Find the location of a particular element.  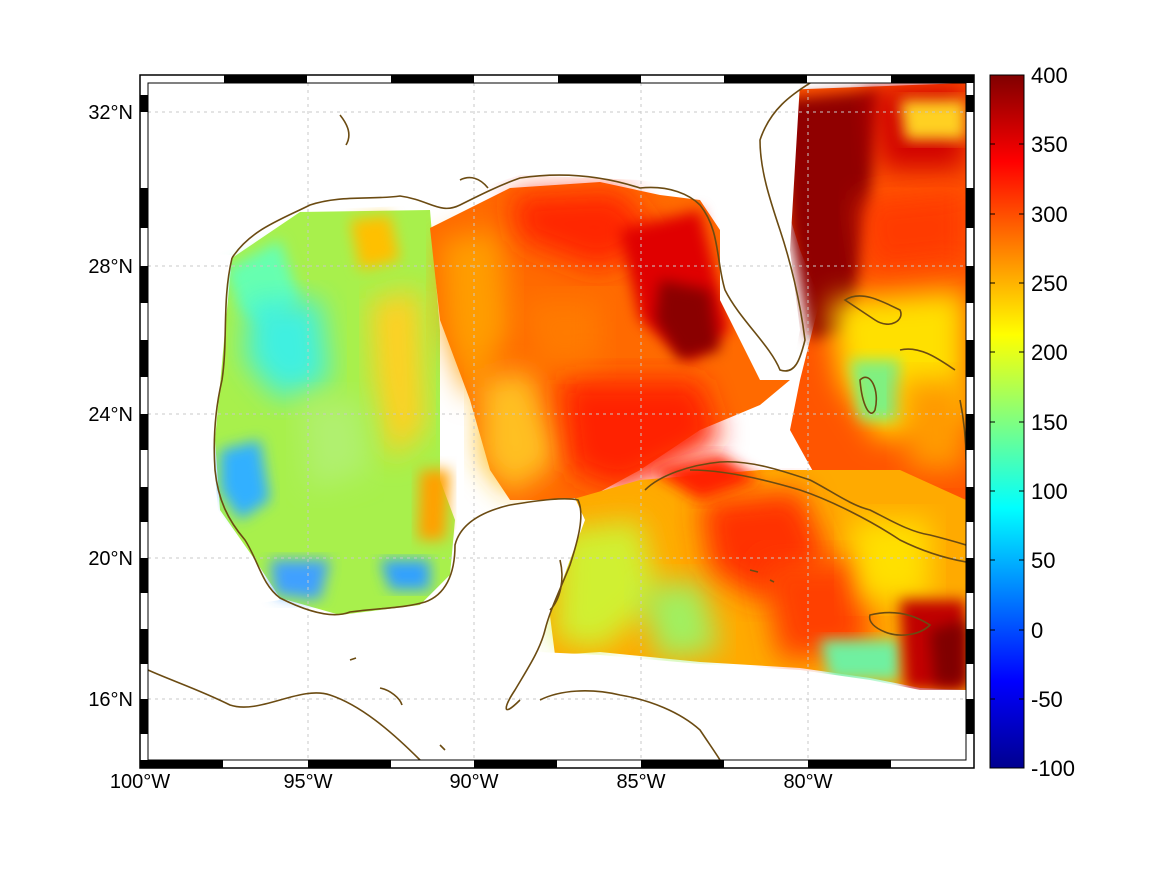

land-florida is located at coordinates (760, 231).